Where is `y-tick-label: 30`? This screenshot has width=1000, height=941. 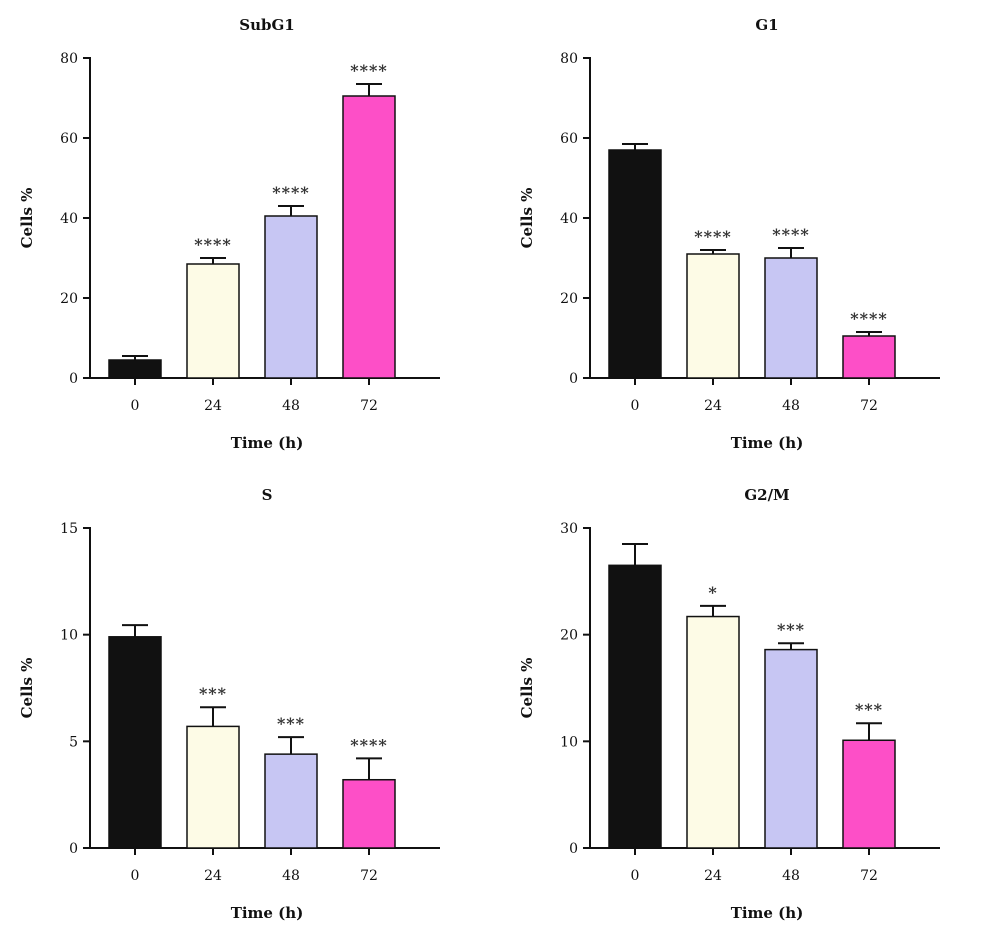
y-tick-label: 30 is located at coordinates (569, 529).